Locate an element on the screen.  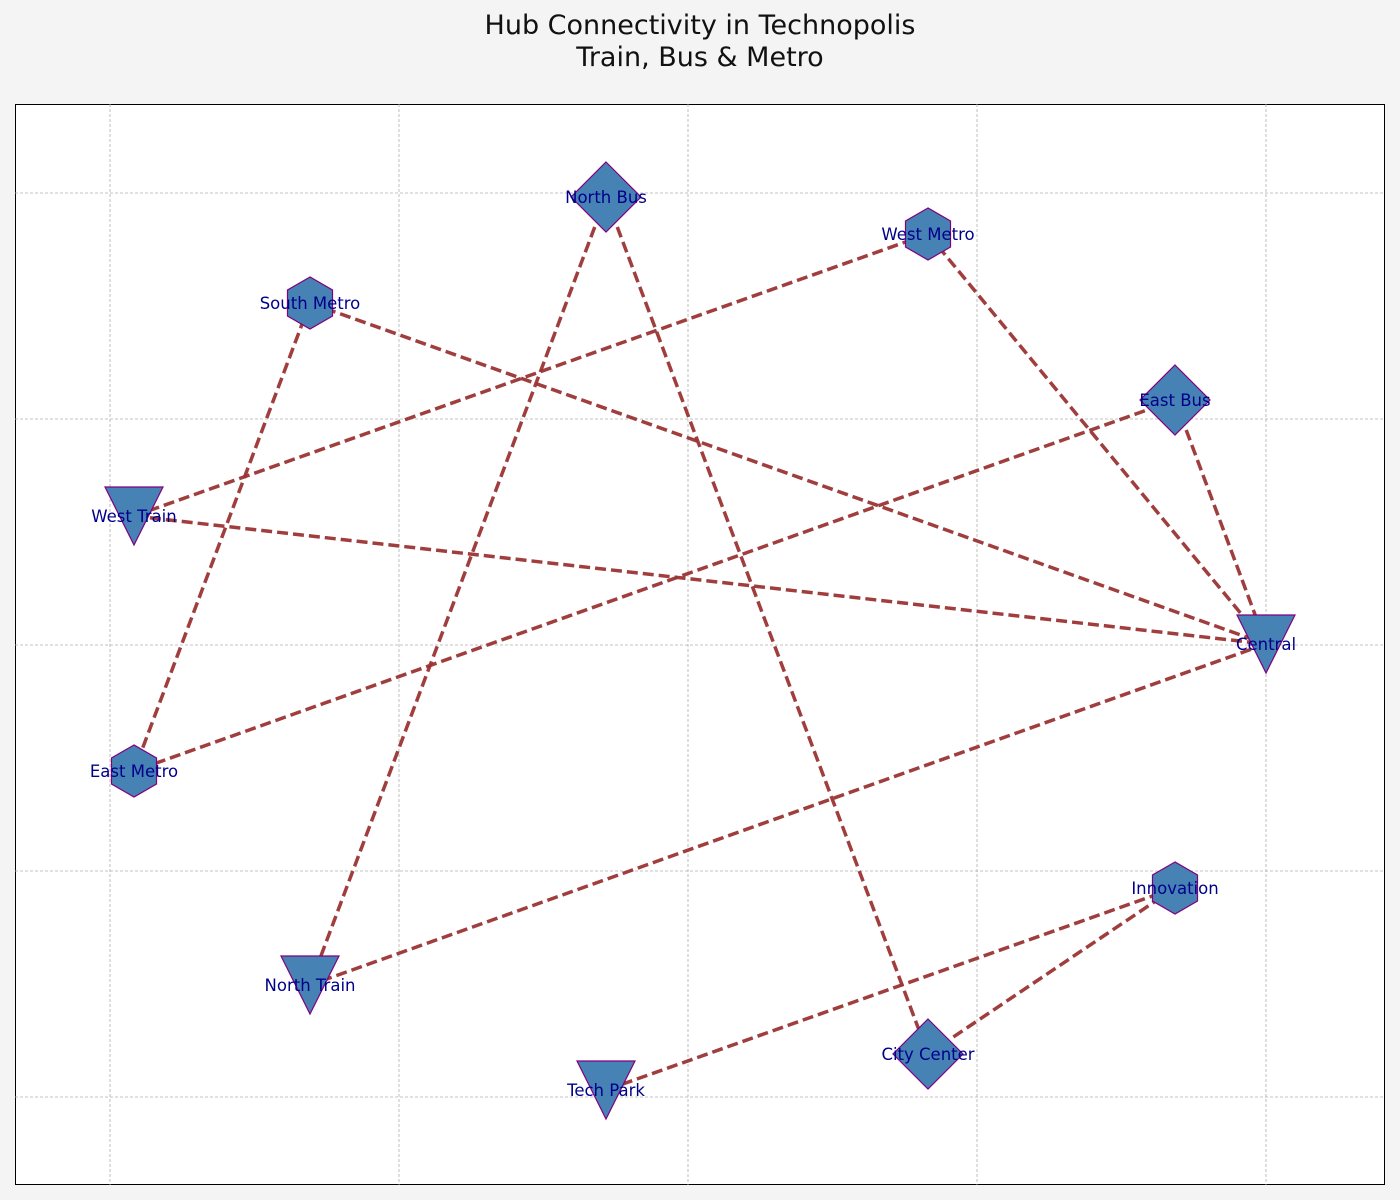
node-central-triangle-down-icon is located at coordinates (1266, 644).